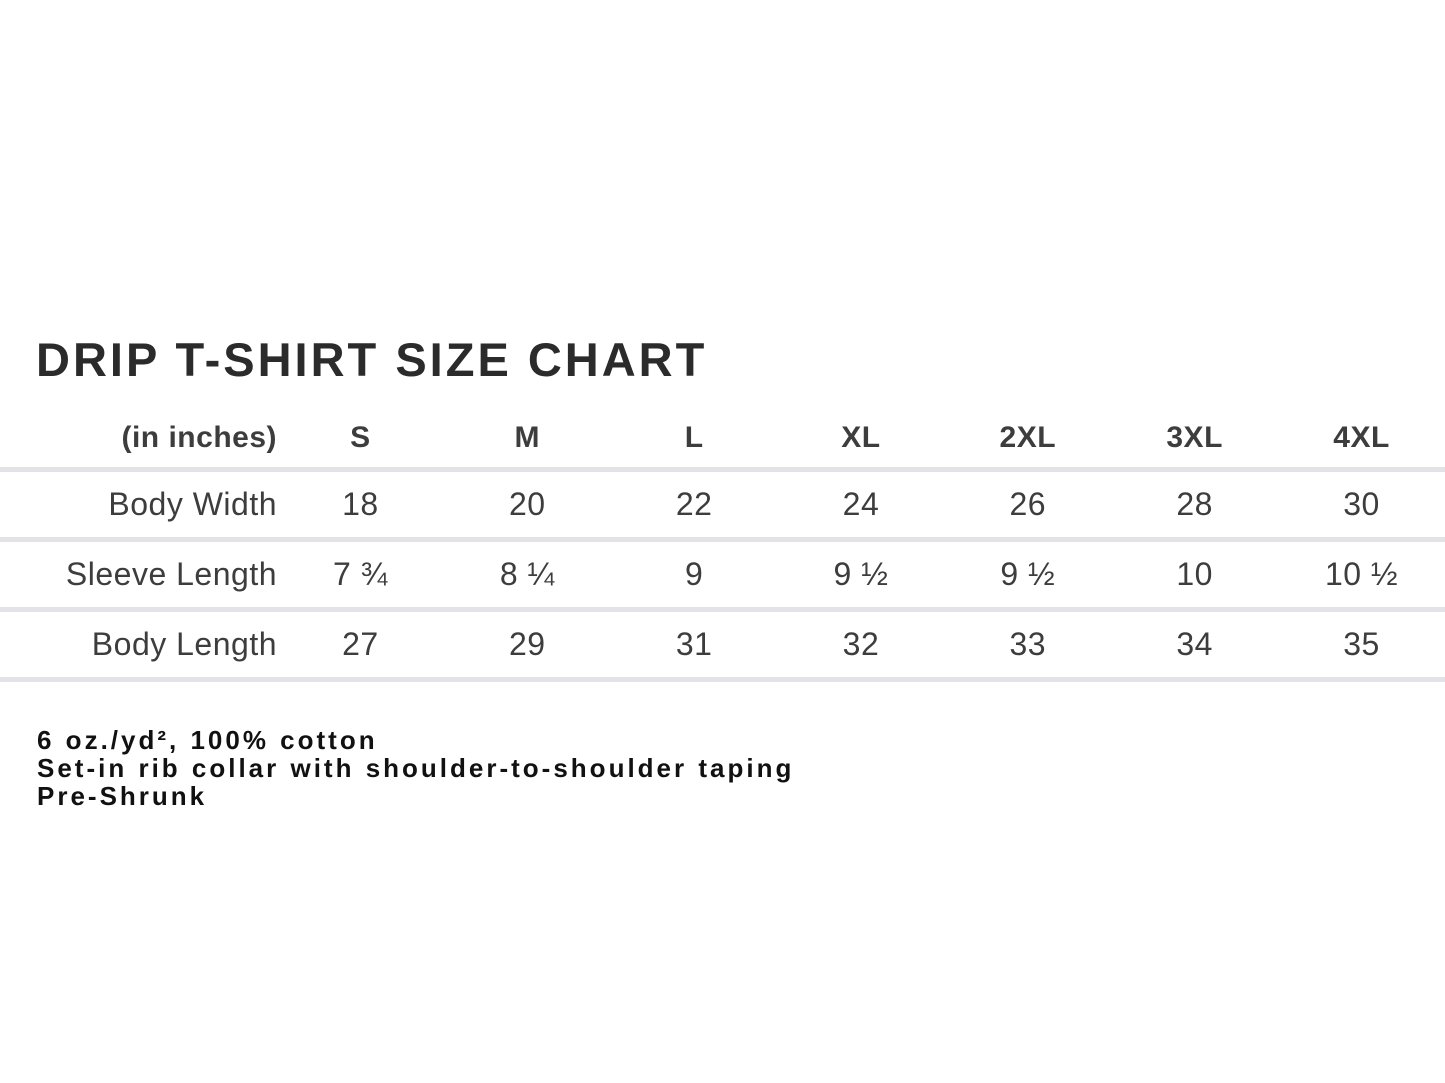  What do you see at coordinates (360, 575) in the screenshot?
I see `cell-sleeve-length-s: 7 ¾` at bounding box center [360, 575].